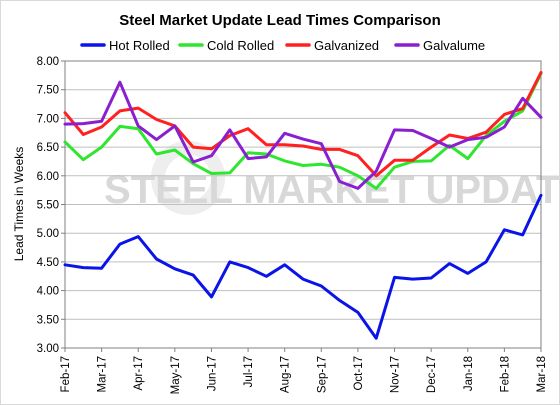 The image size is (560, 405). I want to click on y-tick-label: 3.00, so click(48, 349).